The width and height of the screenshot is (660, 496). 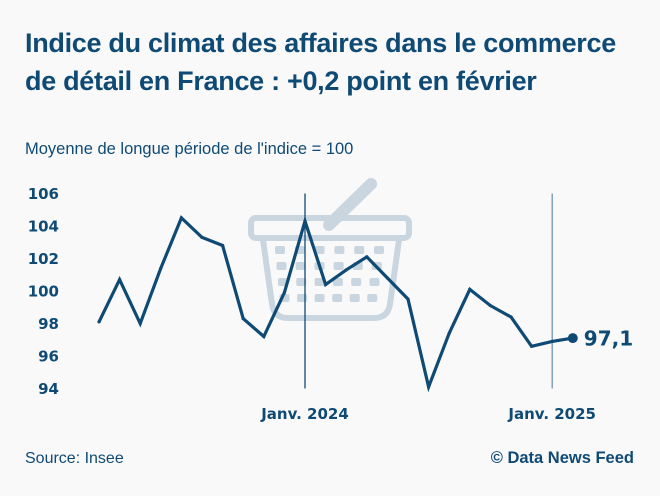 What do you see at coordinates (43, 292) in the screenshot?
I see `y-tick-label: 100` at bounding box center [43, 292].